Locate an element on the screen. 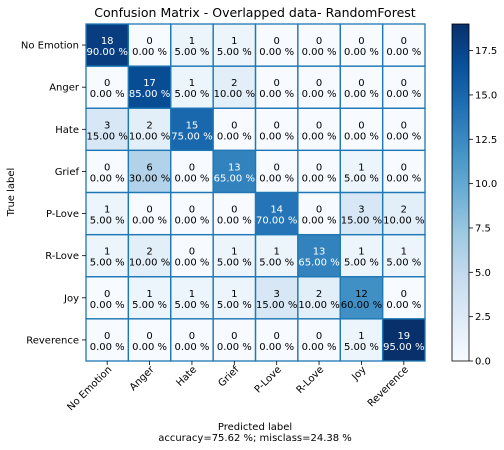 This screenshot has height=450, width=504. cell-count-label: 14 is located at coordinates (276, 210).